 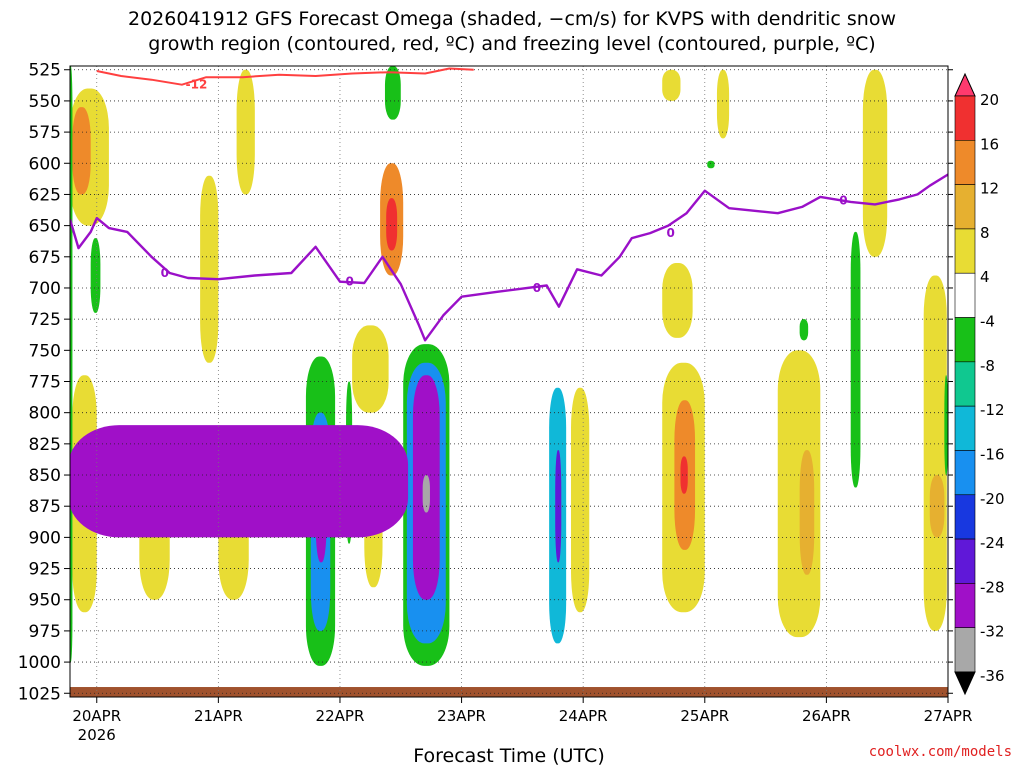 What do you see at coordinates (45, 476) in the screenshot?
I see `y-tick-label: 850` at bounding box center [45, 476].